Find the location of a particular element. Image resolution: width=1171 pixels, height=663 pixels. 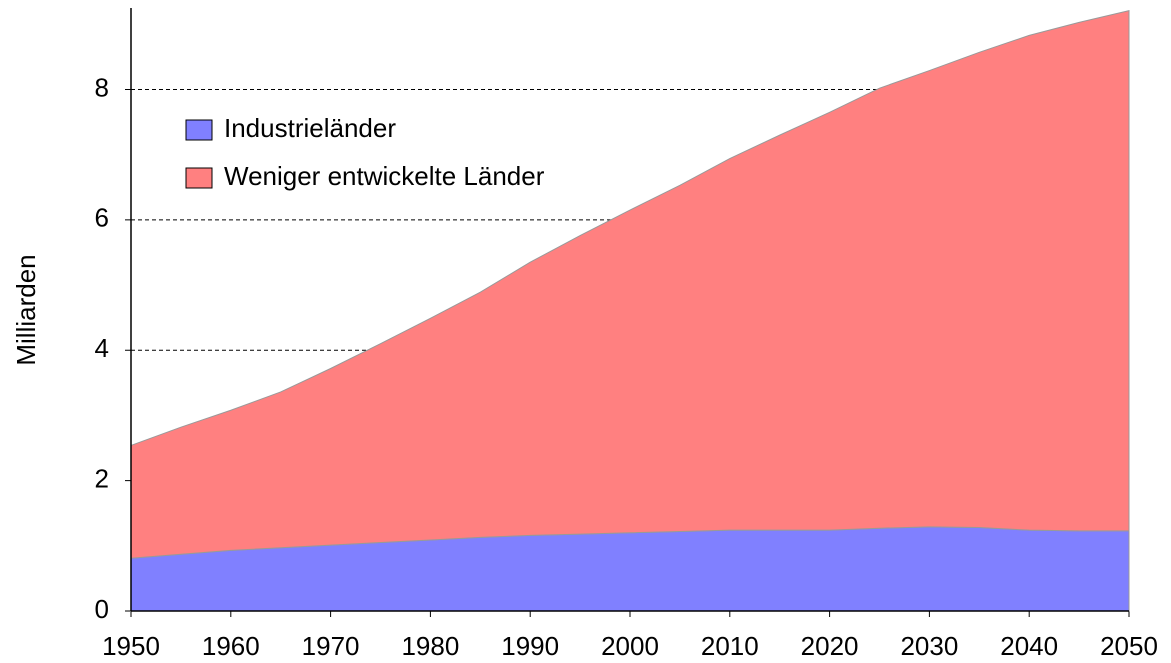

x-tick-label: 2000 is located at coordinates (630, 646).